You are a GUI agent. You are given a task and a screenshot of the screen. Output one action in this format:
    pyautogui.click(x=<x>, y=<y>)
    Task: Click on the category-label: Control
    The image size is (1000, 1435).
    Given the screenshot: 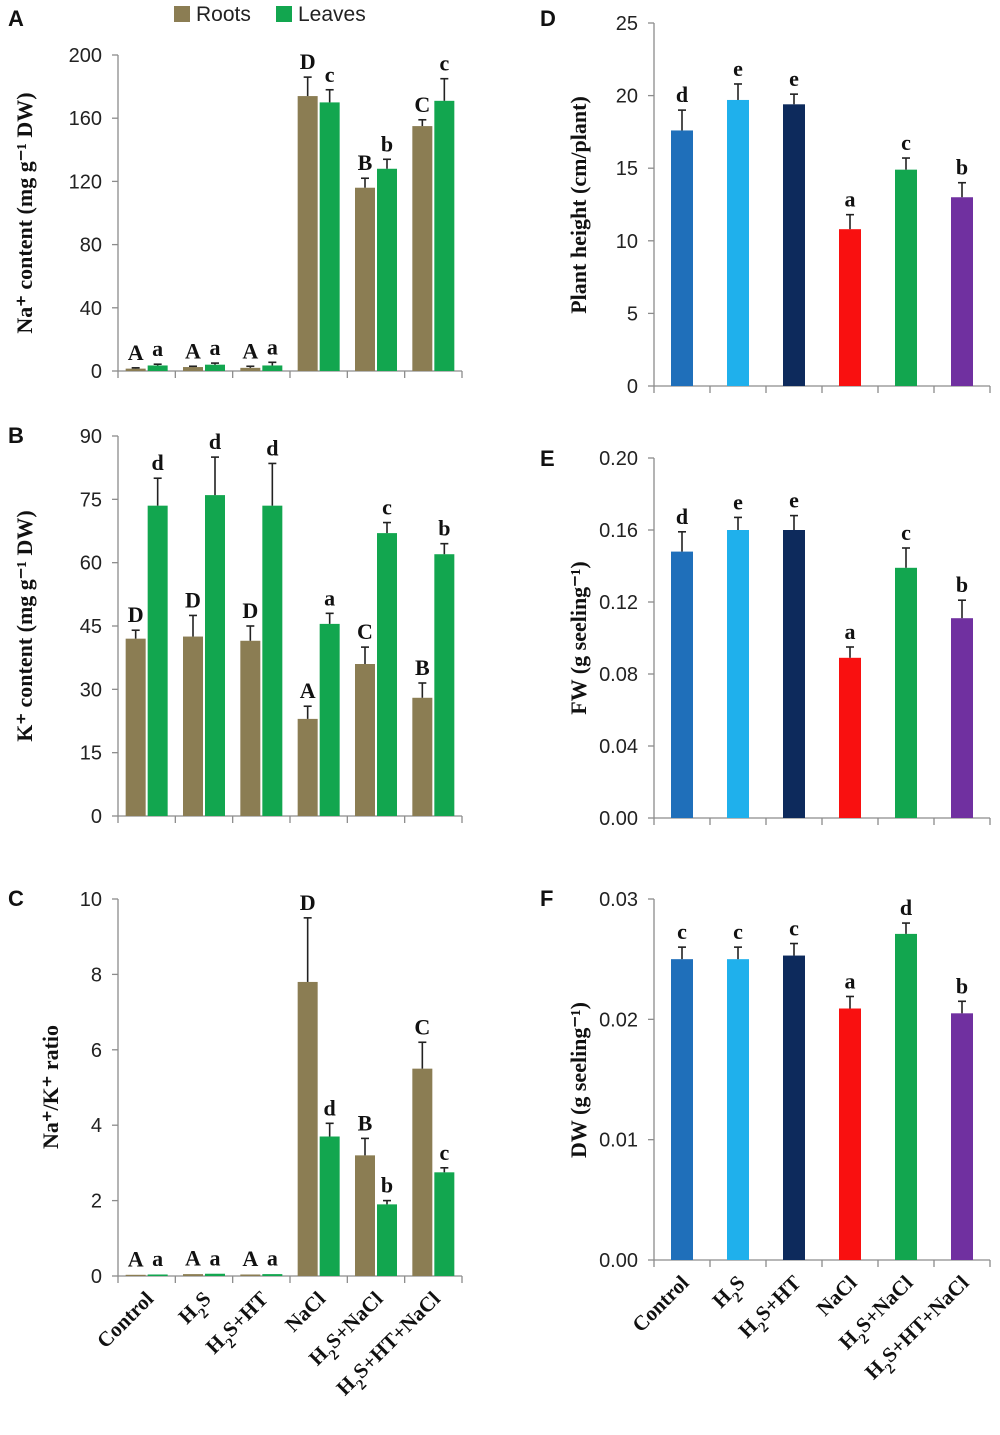 What is the action you would take?
    pyautogui.click(x=660, y=1303)
    